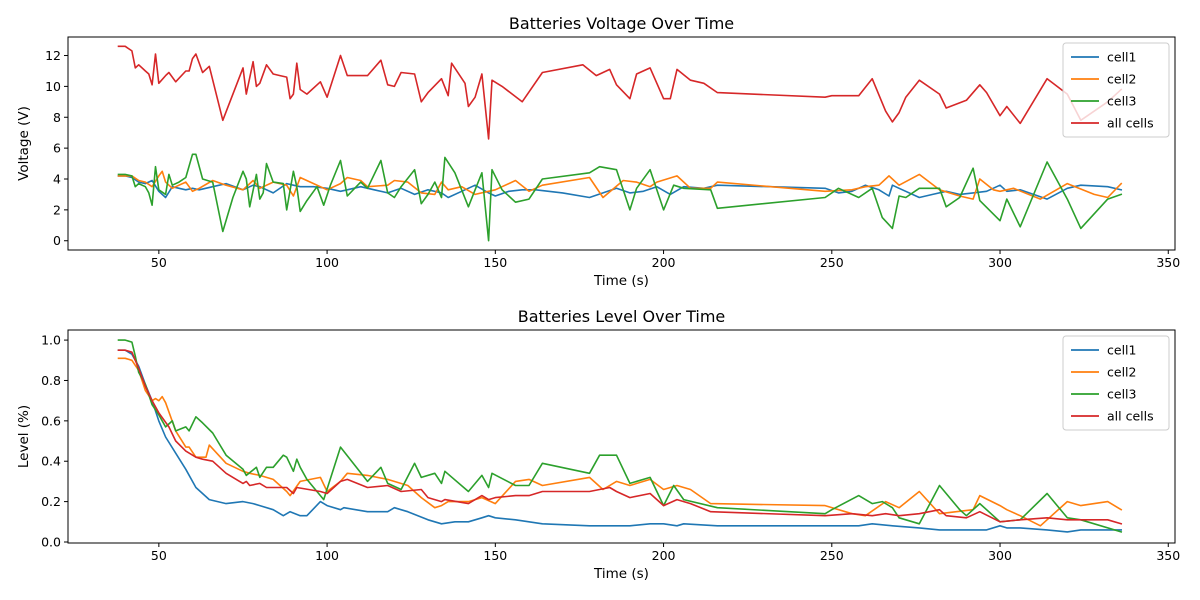  Describe the element at coordinates (53, 86) in the screenshot. I see `y-tick-label: 10` at that location.